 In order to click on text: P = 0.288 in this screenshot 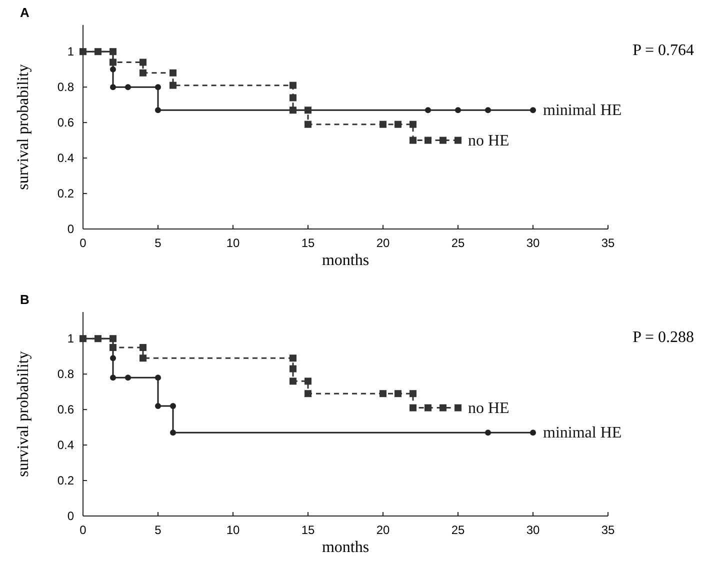, I will do `click(663, 337)`.